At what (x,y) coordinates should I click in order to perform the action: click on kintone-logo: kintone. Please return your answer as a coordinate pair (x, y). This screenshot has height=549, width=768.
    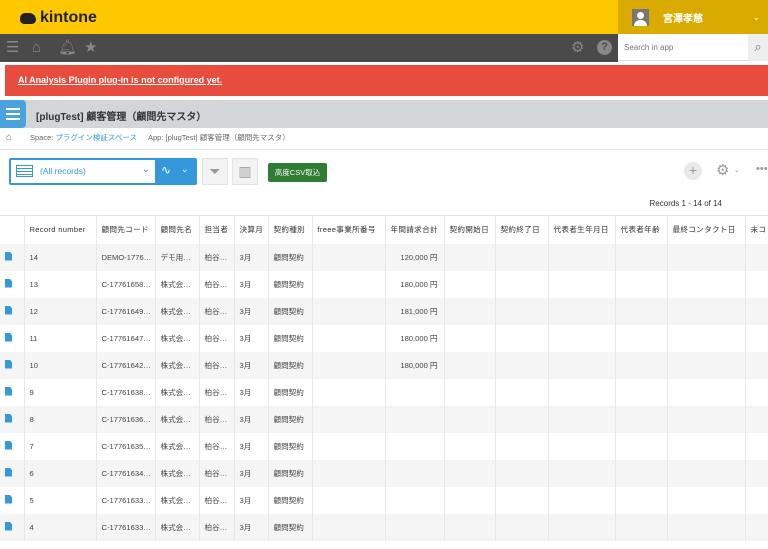
    Looking at the image, I should click on (58, 18).